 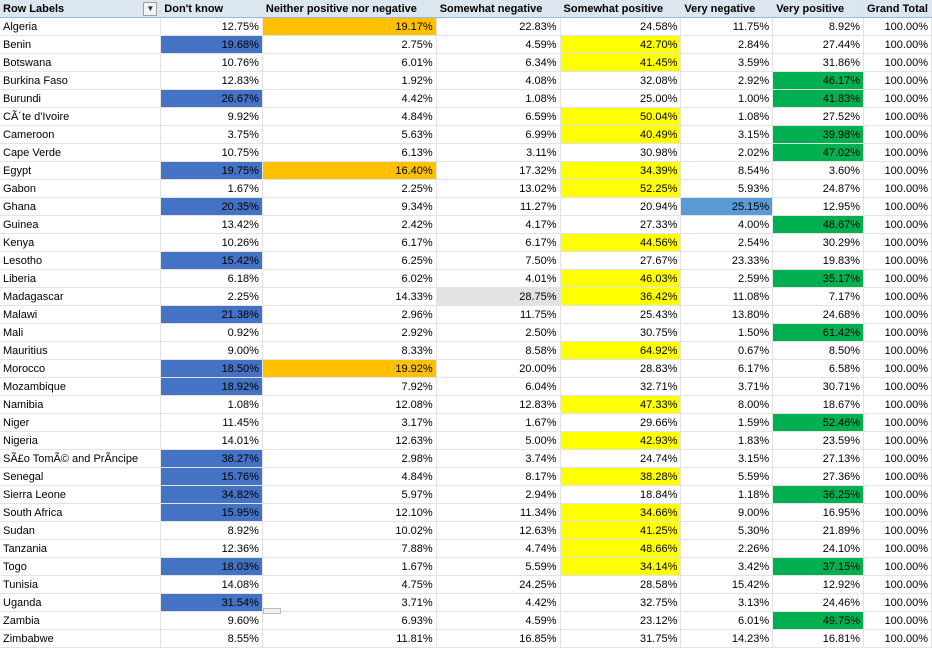 What do you see at coordinates (211, 368) in the screenshot?
I see `cell-dont-know: 18.50%` at bounding box center [211, 368].